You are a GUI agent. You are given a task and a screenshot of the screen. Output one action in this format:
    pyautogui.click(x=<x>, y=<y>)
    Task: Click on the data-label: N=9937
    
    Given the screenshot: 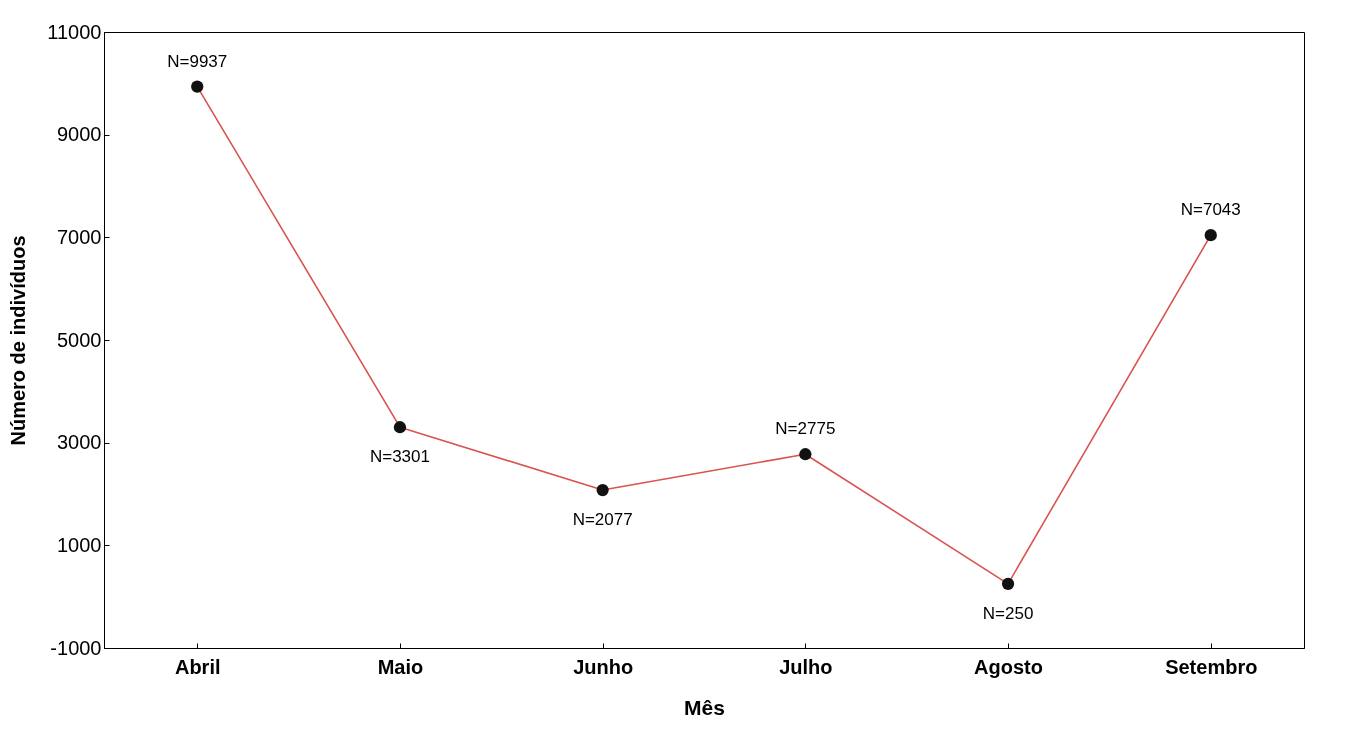 What is the action you would take?
    pyautogui.click(x=197, y=61)
    